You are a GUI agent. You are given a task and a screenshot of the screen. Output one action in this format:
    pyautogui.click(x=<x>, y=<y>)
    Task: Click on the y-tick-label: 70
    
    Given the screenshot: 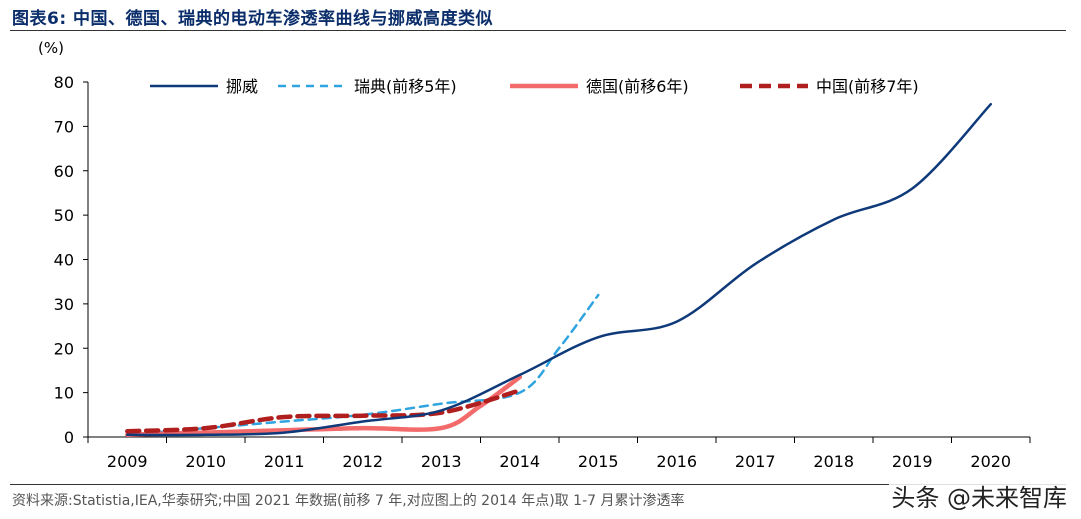 What is the action you would take?
    pyautogui.click(x=64, y=126)
    